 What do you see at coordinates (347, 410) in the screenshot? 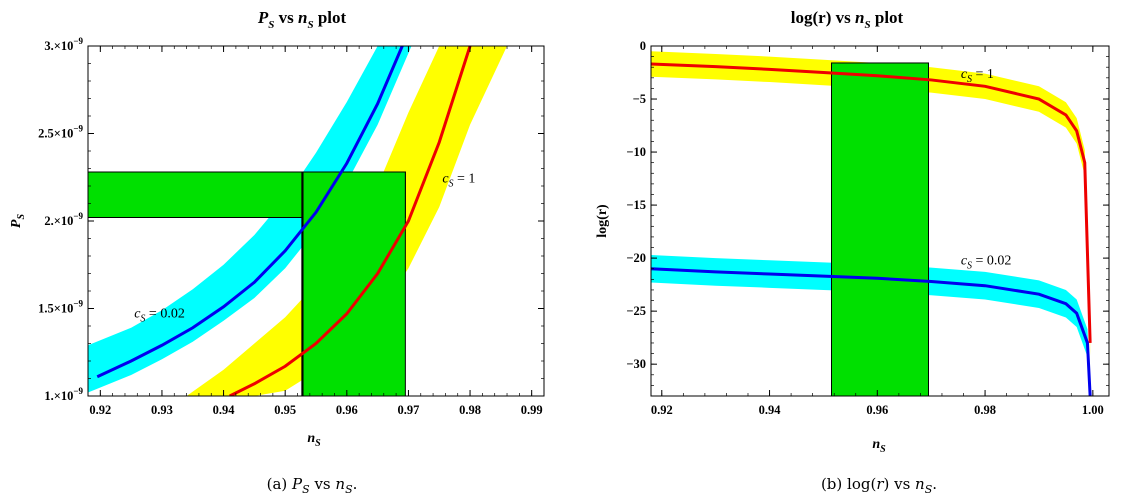
I see `chart-left-x-tick-label: 0.96` at bounding box center [347, 410].